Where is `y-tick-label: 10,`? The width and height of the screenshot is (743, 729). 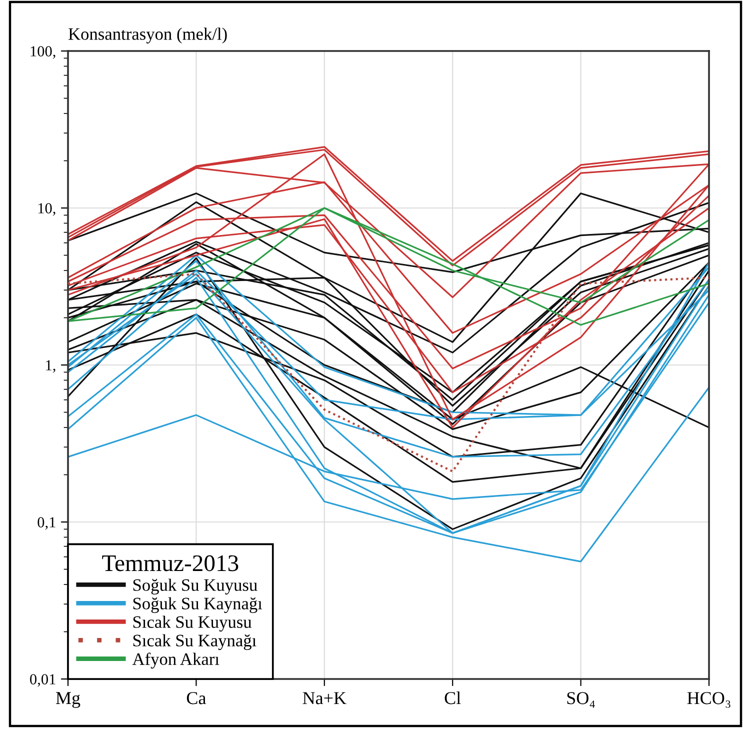 y-tick-label: 10, is located at coordinates (47, 209).